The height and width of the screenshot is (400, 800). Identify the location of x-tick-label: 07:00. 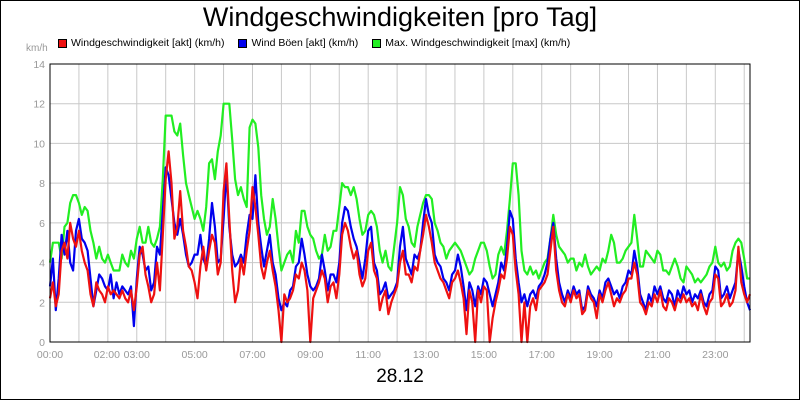
(252, 355).